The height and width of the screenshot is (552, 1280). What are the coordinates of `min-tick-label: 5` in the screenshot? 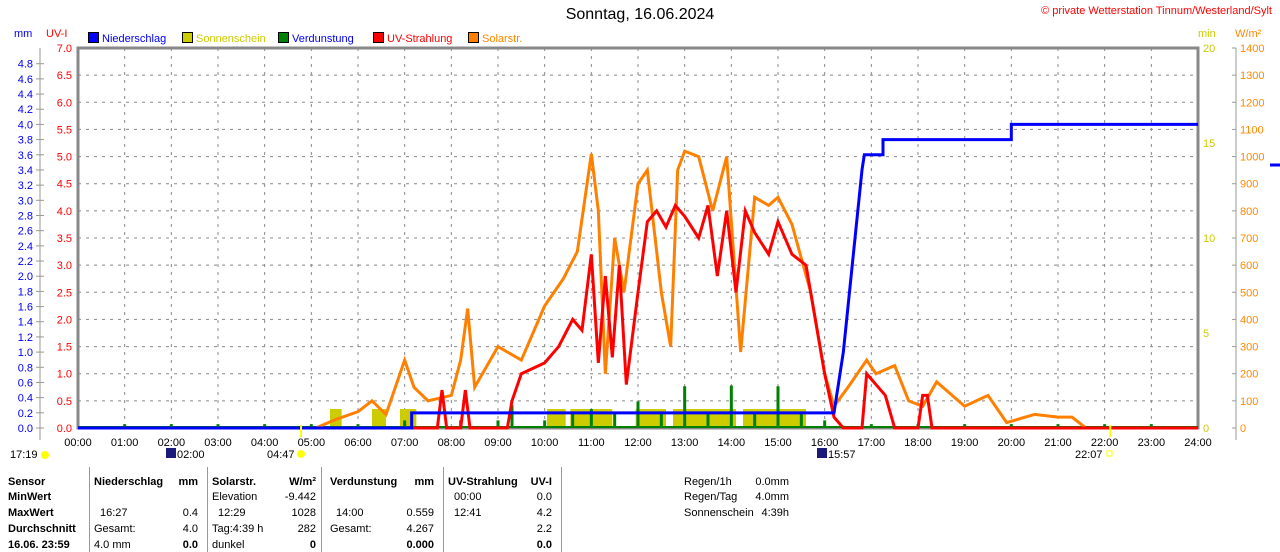 It's located at (1206, 334).